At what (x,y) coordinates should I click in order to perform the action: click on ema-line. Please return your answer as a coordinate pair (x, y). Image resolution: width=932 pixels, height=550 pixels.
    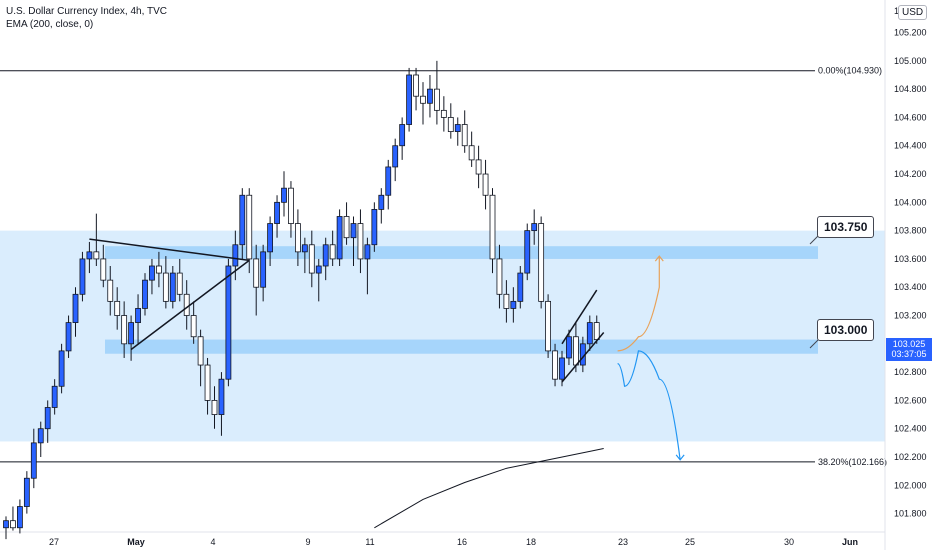
    Looking at the image, I should click on (489, 488).